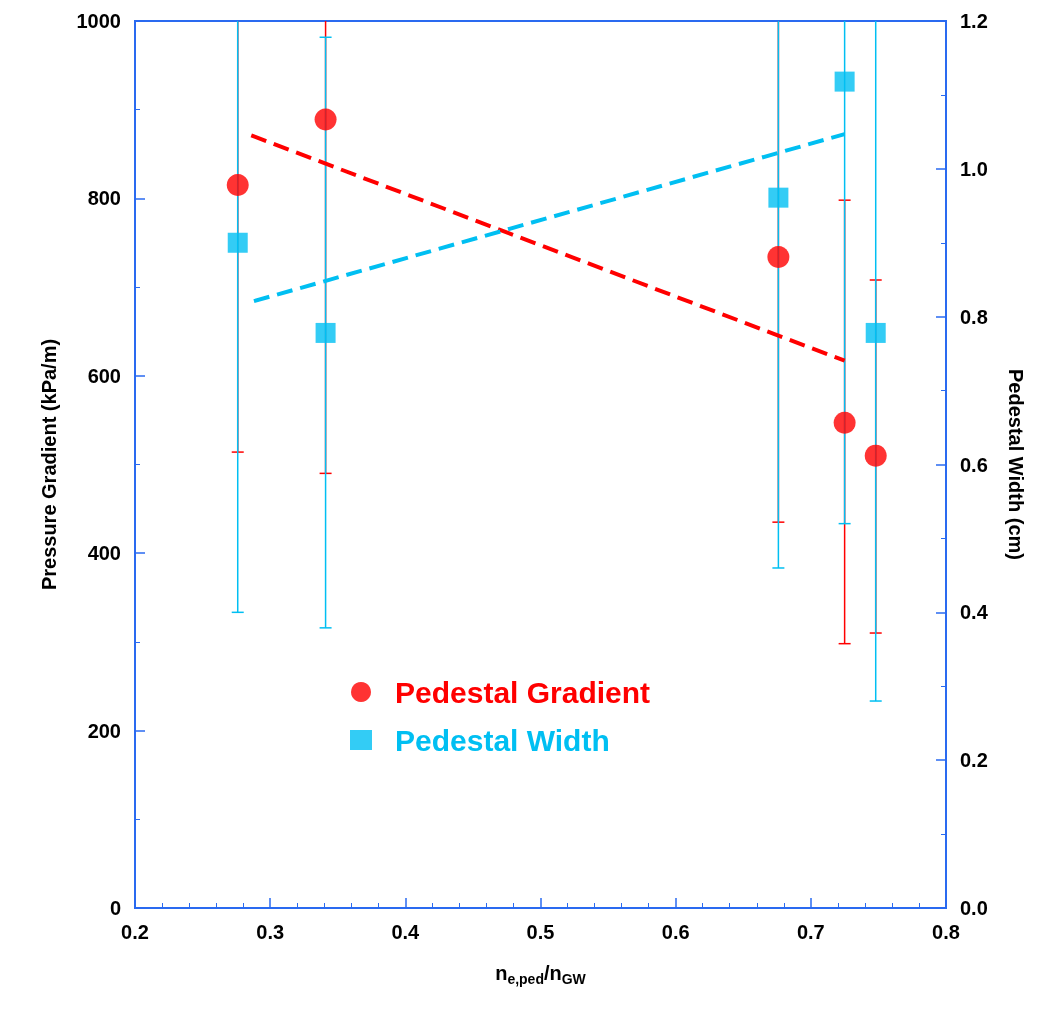 This screenshot has width=1053, height=1022. I want to click on legend-label: Pedestal Width, so click(502, 740).